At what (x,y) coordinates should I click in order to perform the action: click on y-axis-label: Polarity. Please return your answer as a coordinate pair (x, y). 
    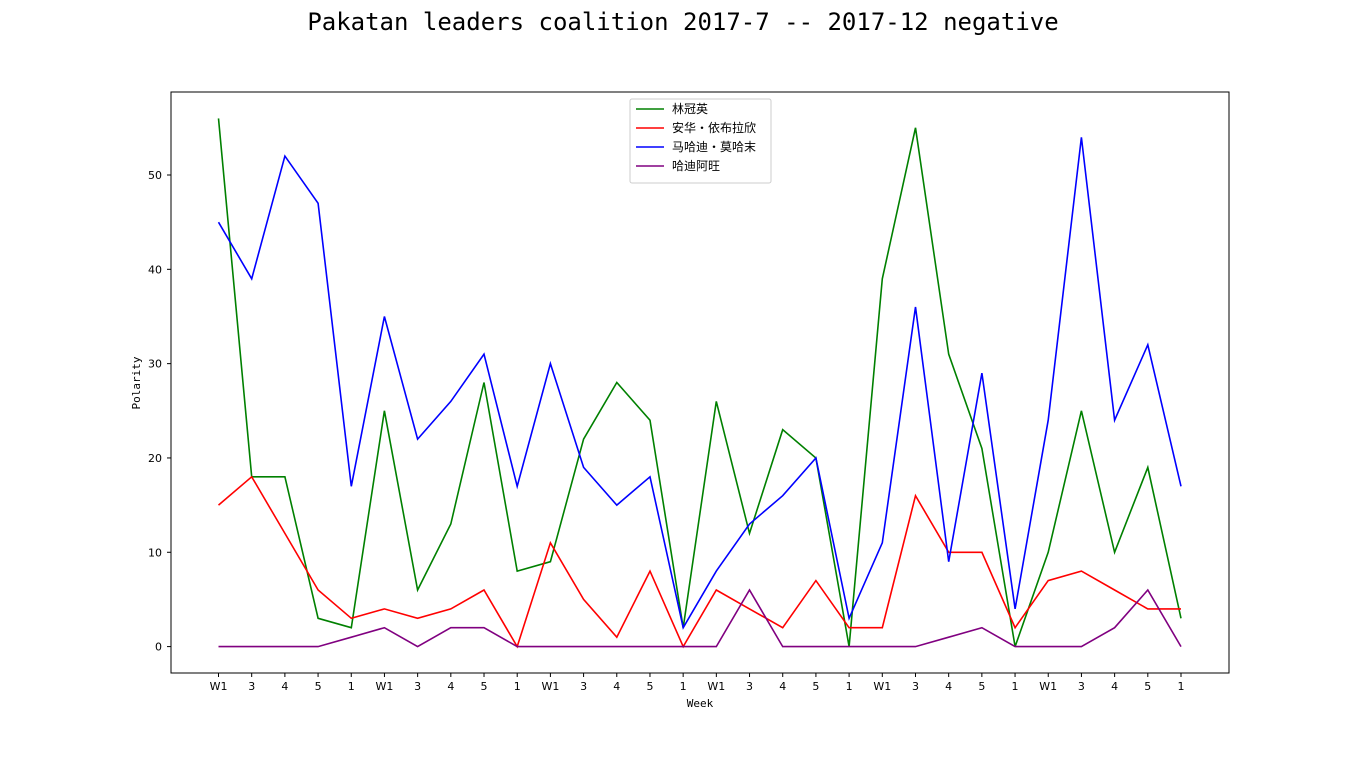
    Looking at the image, I should click on (136, 382).